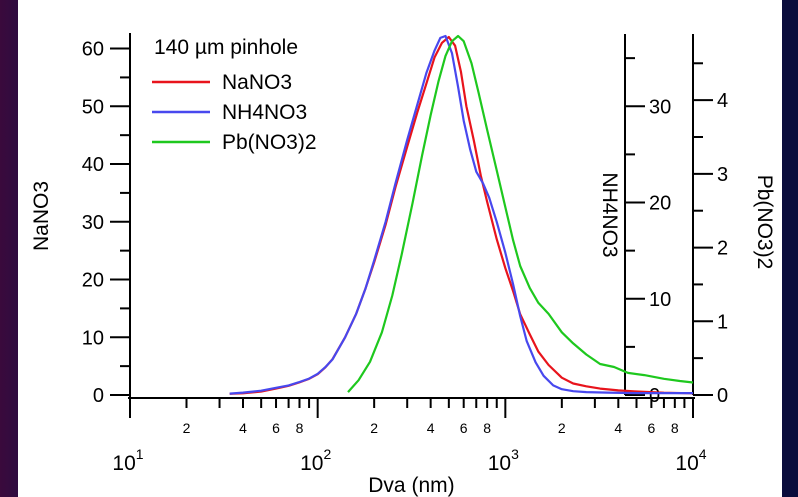 This screenshot has height=497, width=798. What do you see at coordinates (315, 460) in the screenshot?
I see `x-major-tick-label: 10²` at bounding box center [315, 460].